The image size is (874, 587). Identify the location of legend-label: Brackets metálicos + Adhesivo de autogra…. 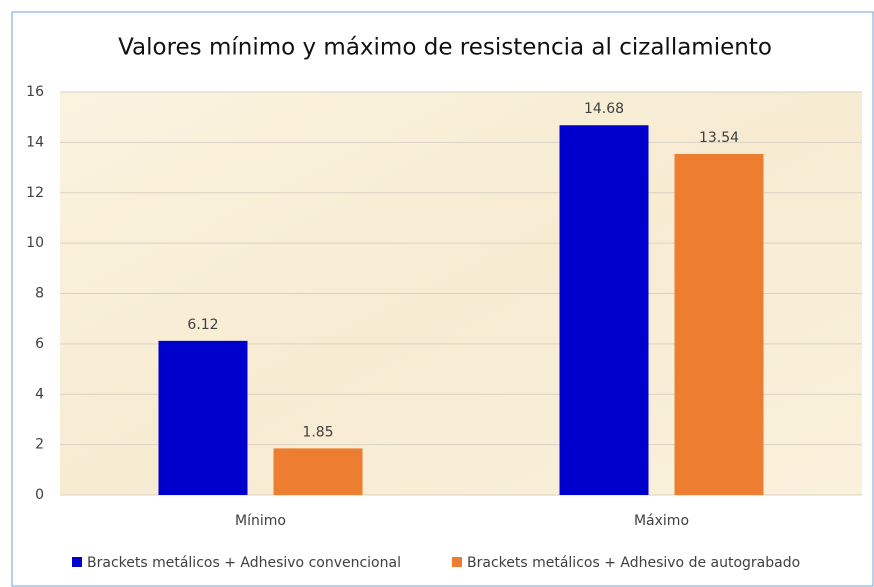
(633, 563).